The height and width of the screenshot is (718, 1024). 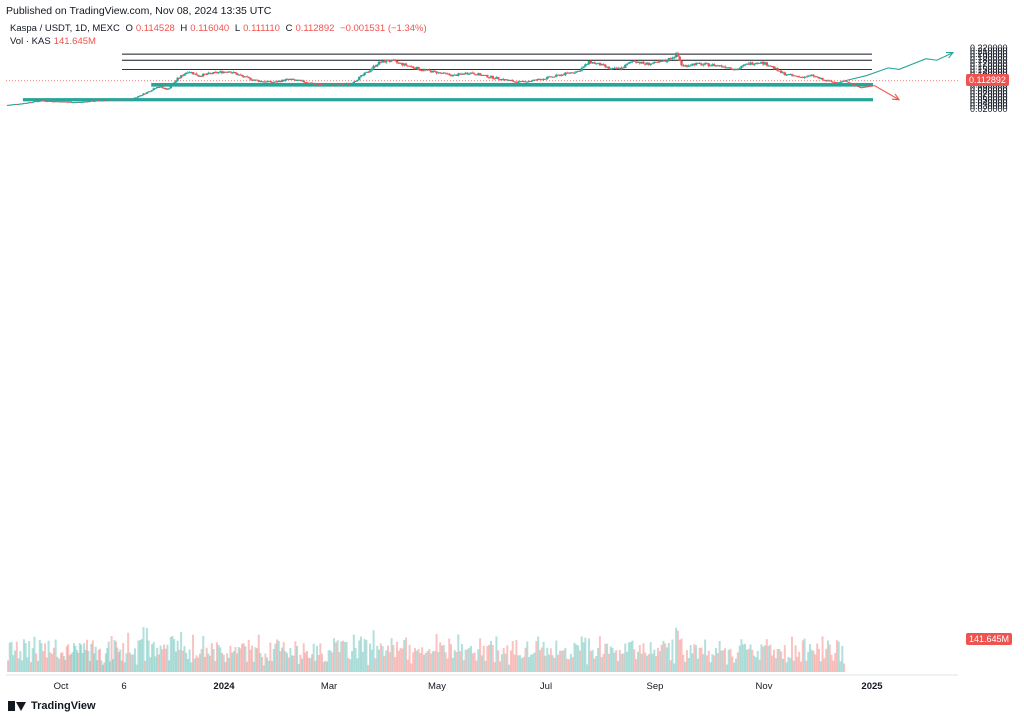 What do you see at coordinates (447, 92) in the screenshot?
I see `support-zones` at bounding box center [447, 92].